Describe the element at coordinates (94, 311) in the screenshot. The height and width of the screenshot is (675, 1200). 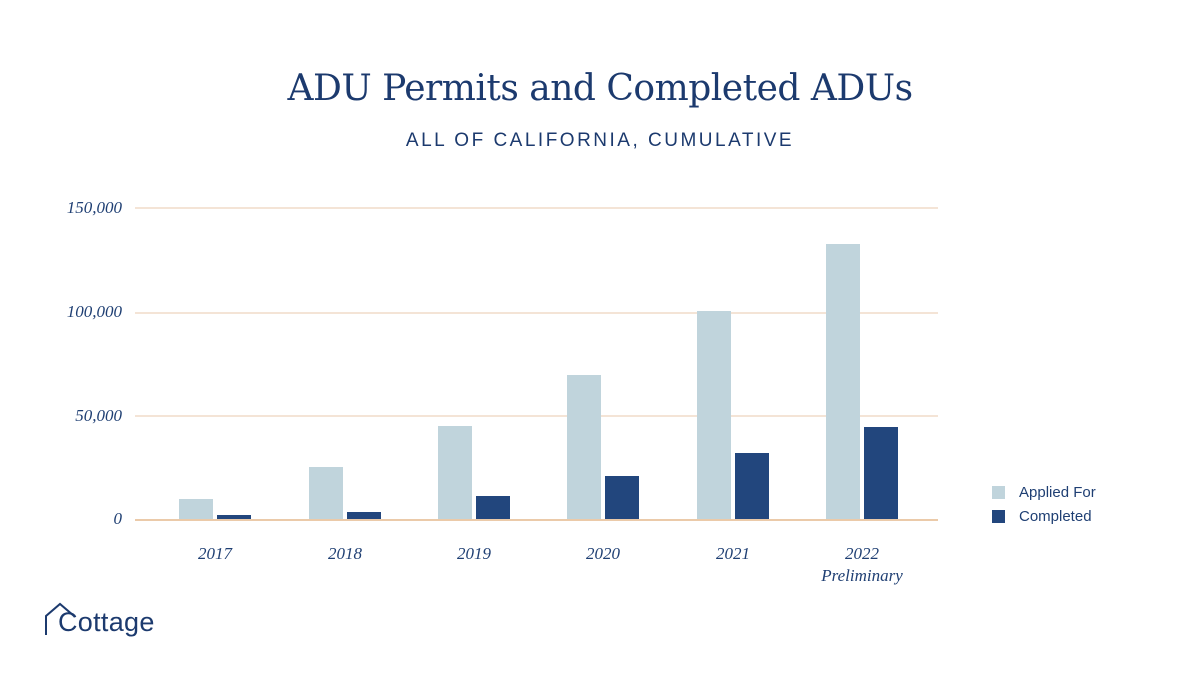
I see `y-tick-label: 100,000` at that location.